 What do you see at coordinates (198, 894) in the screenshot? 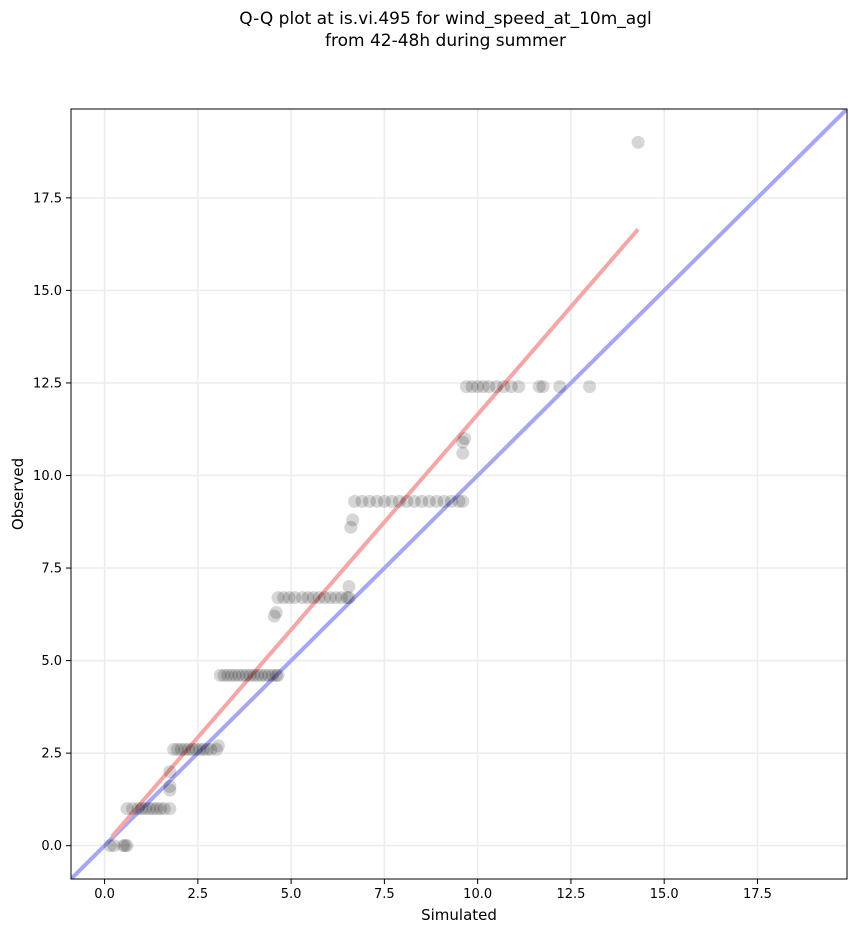
I see `x-tick-label: 2.5` at bounding box center [198, 894].